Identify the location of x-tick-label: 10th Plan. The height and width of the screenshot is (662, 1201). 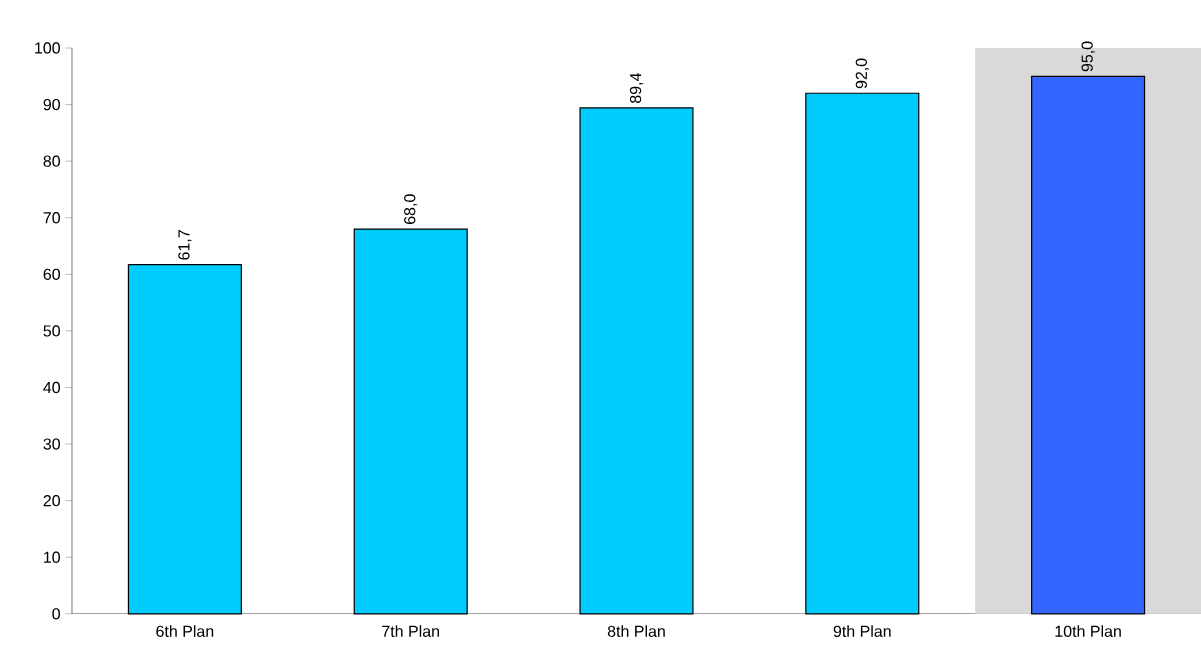
(1088, 631).